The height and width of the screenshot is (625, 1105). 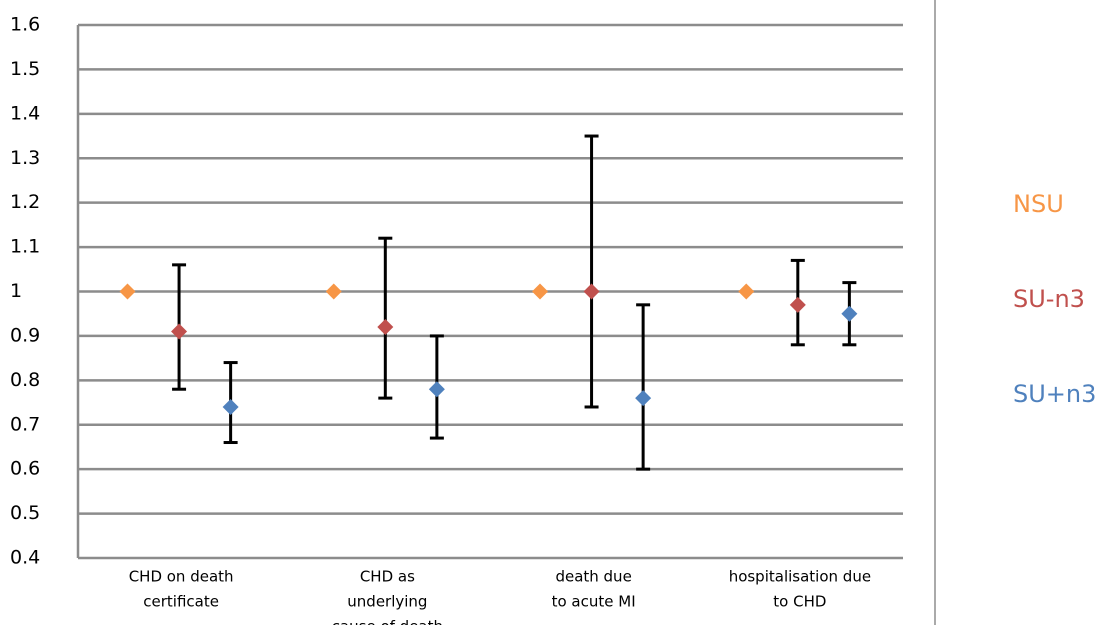 What do you see at coordinates (1054, 394) in the screenshot?
I see `legend-label: SU+n3` at bounding box center [1054, 394].